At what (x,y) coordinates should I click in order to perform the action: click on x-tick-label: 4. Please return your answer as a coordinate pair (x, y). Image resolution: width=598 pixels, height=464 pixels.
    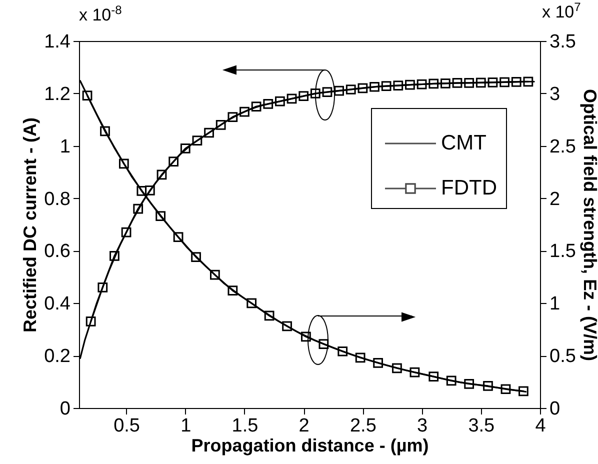
    Looking at the image, I should click on (540, 426).